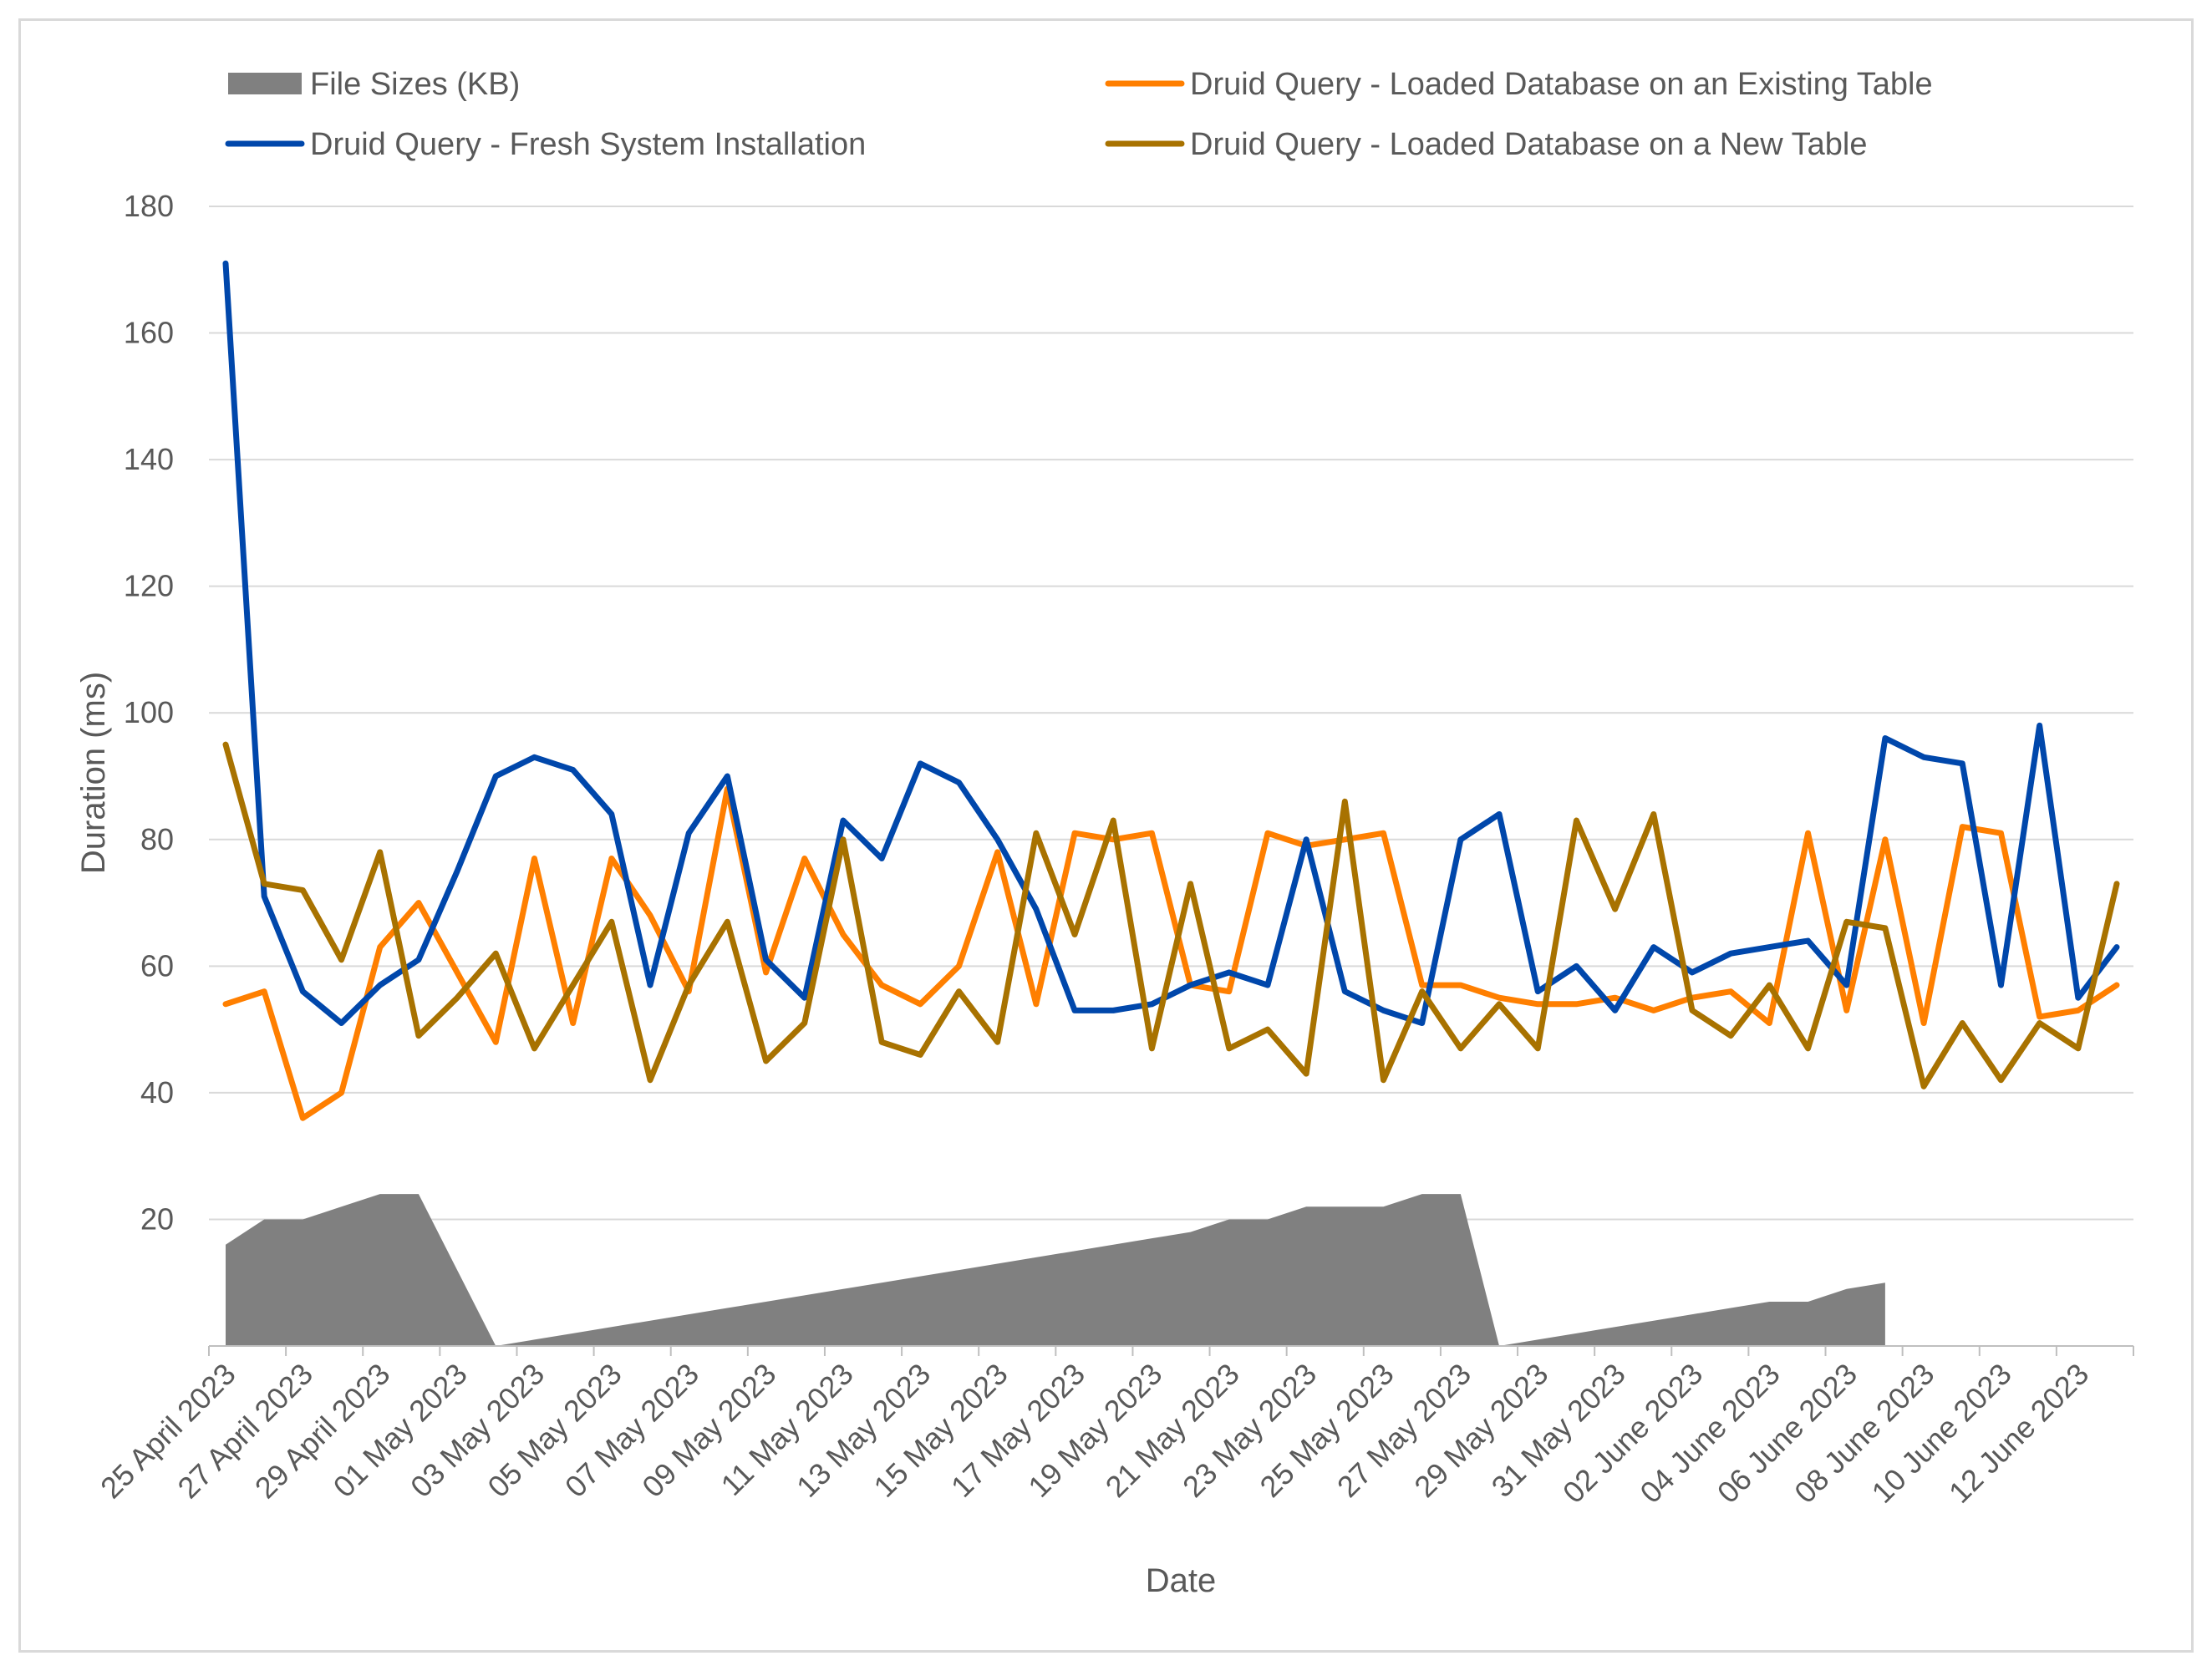 The height and width of the screenshot is (1671, 2212). What do you see at coordinates (149, 333) in the screenshot?
I see `y-tick-label: 160` at bounding box center [149, 333].